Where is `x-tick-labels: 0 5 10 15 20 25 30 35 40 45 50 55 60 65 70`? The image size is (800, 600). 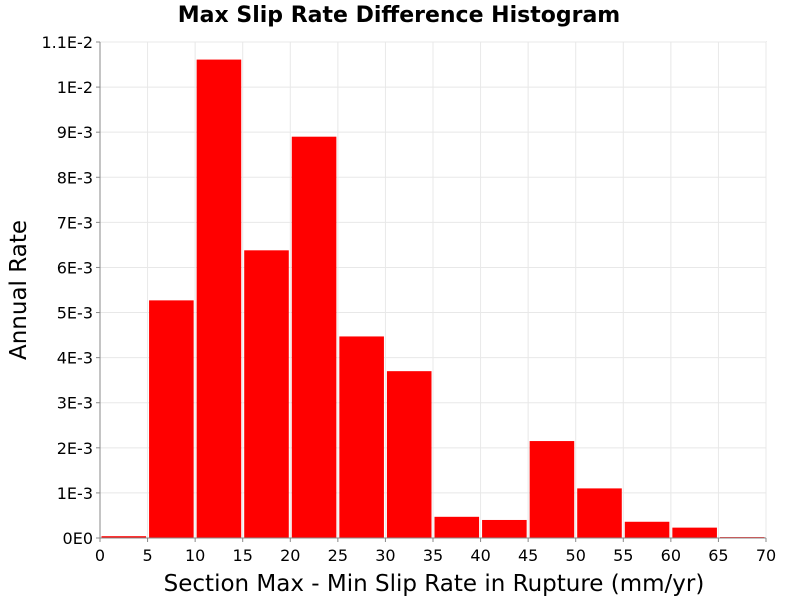 x-tick-labels: 0 5 10 15 20 25 30 35 40 45 50 55 60 65 70 is located at coordinates (435, 555).